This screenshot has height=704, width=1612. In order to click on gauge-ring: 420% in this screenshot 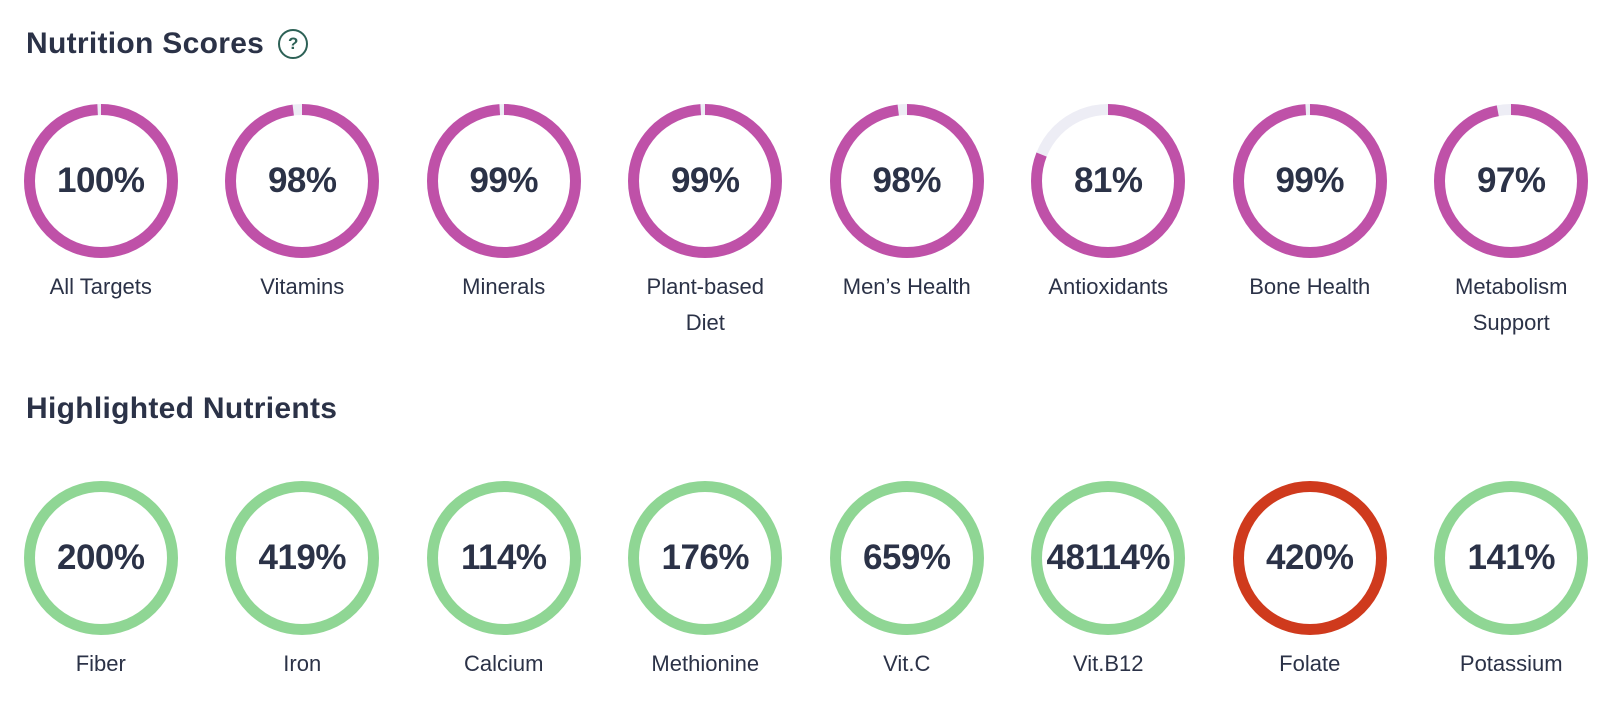, I will do `click(1309, 558)`.